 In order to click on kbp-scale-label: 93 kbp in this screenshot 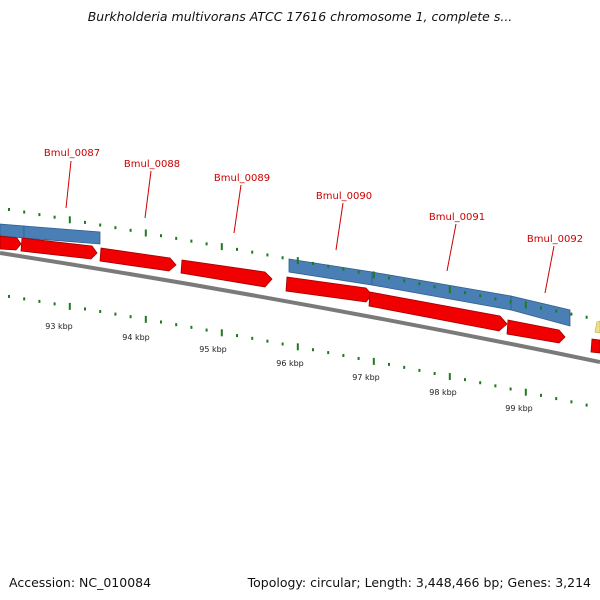, I will do `click(59, 326)`.